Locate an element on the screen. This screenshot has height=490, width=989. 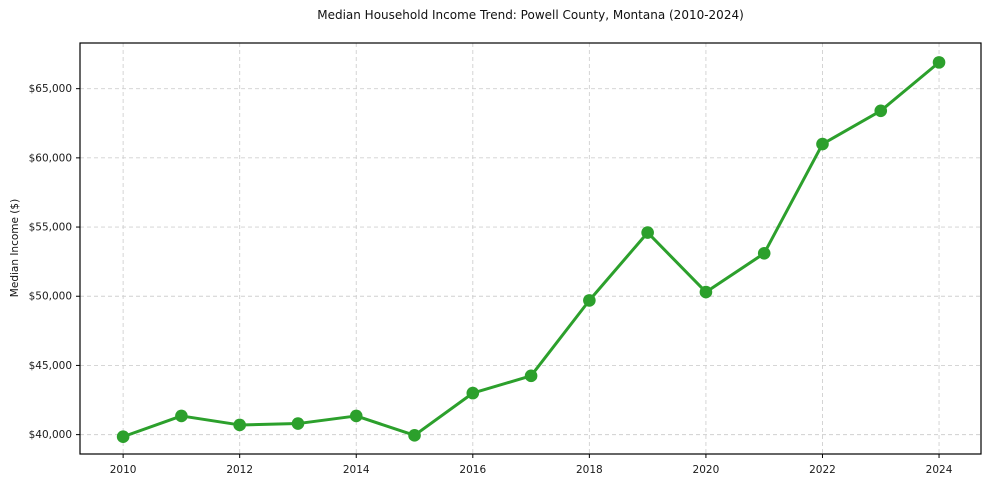
x-tick-label: 2018 is located at coordinates (589, 470).